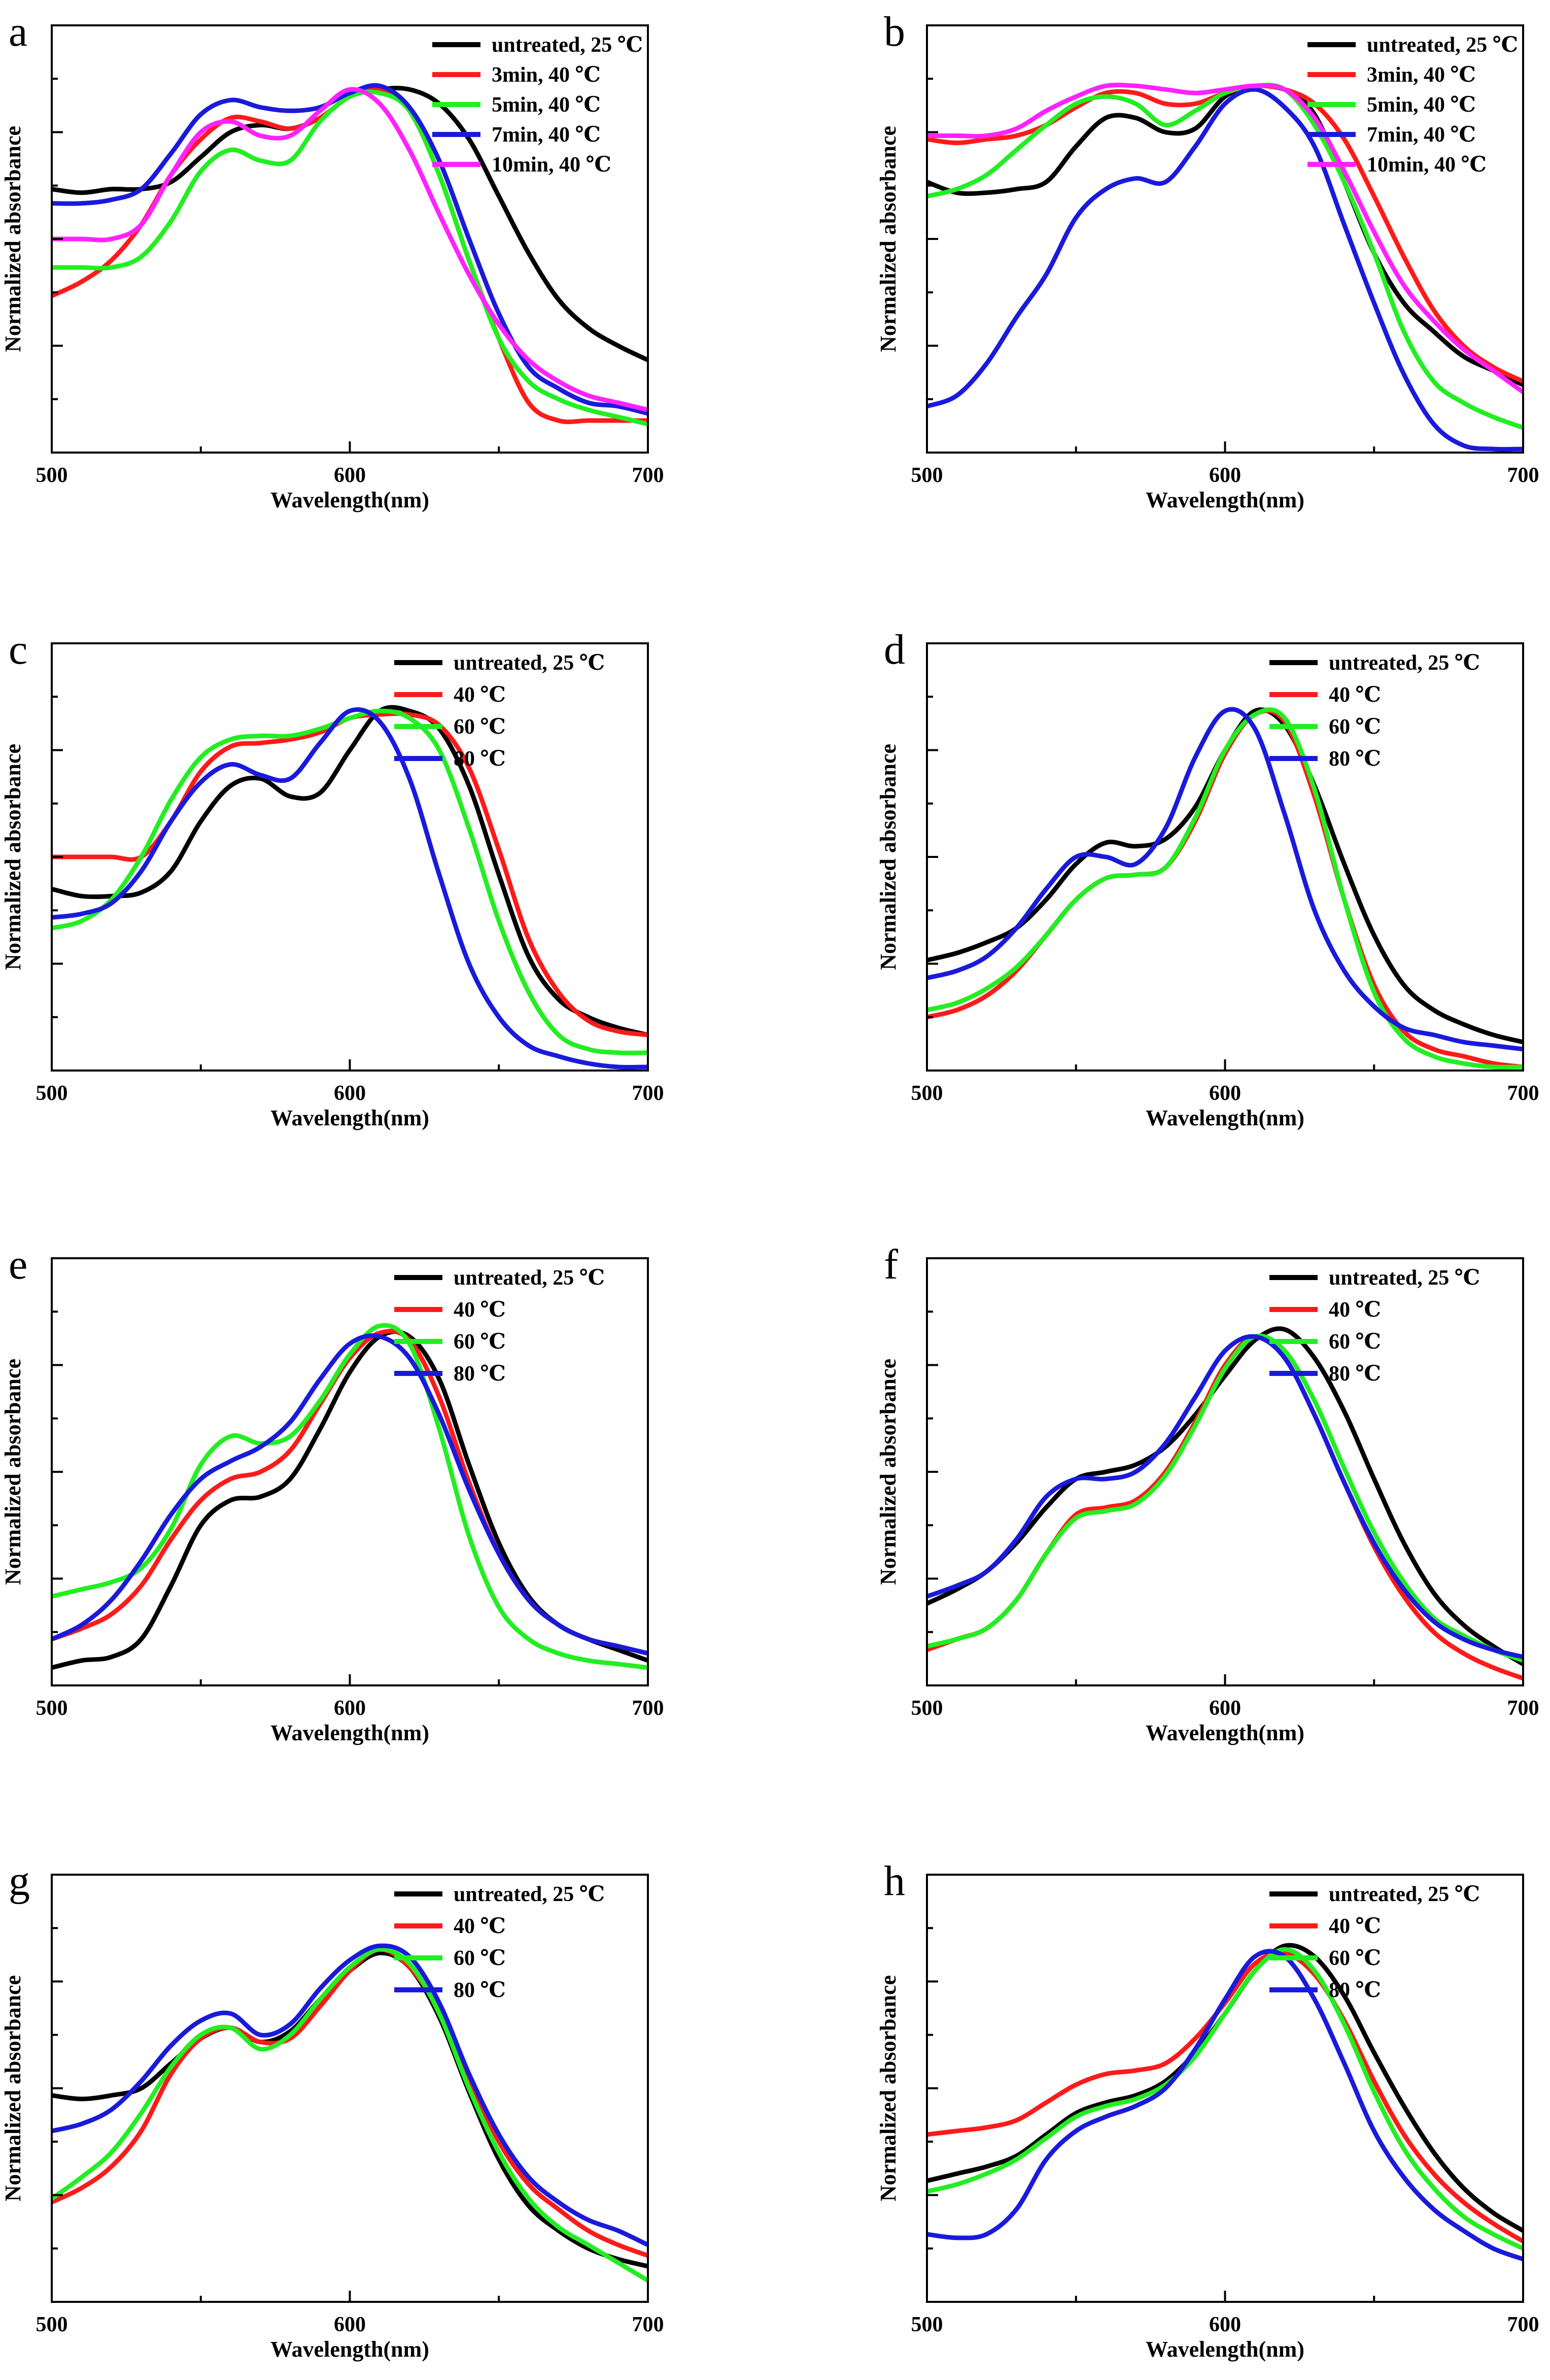  Describe the element at coordinates (18, 31) in the screenshot. I see `panel-label: a` at that location.